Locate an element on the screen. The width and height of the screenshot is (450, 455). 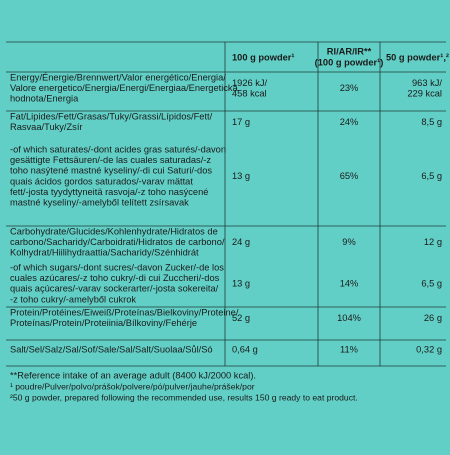
value-ri: 9% is located at coordinates (348, 242).